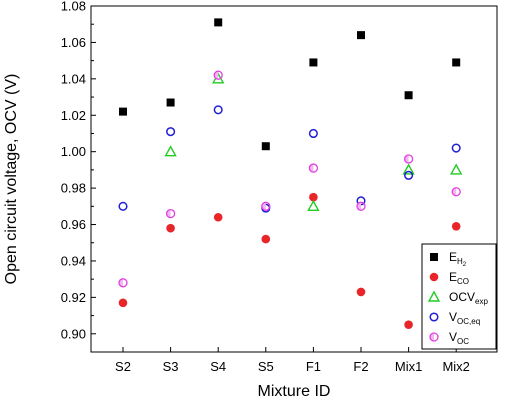 The height and width of the screenshot is (404, 505). I want to click on x-tick-label: S3, so click(171, 366).